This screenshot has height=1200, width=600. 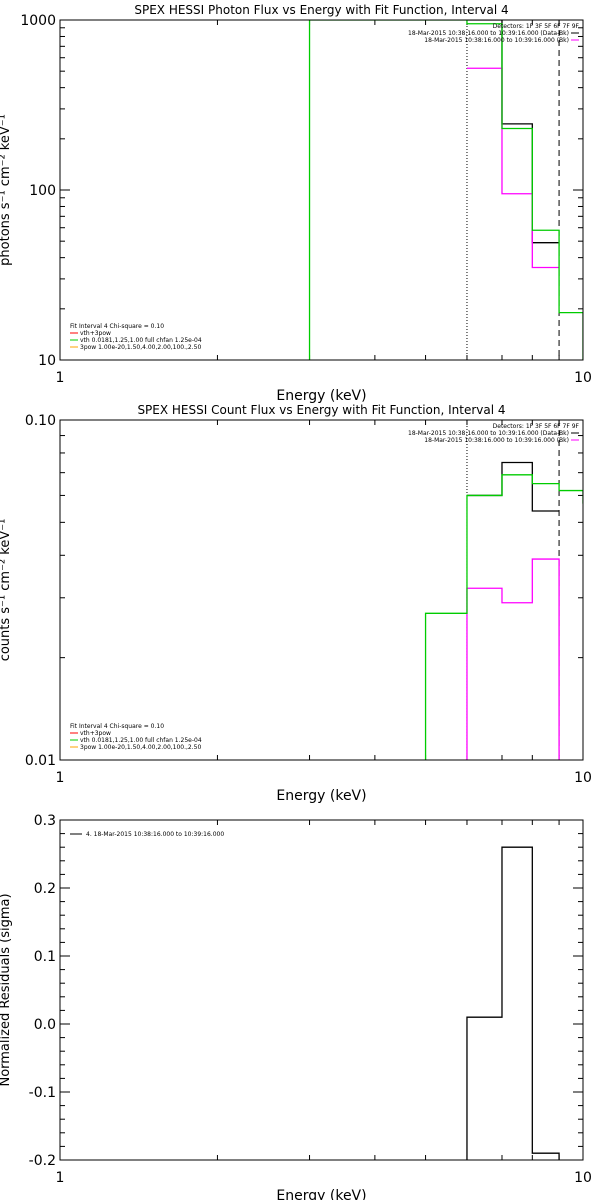 I want to click on y-tick-label: 0.2, so click(x=45, y=889).